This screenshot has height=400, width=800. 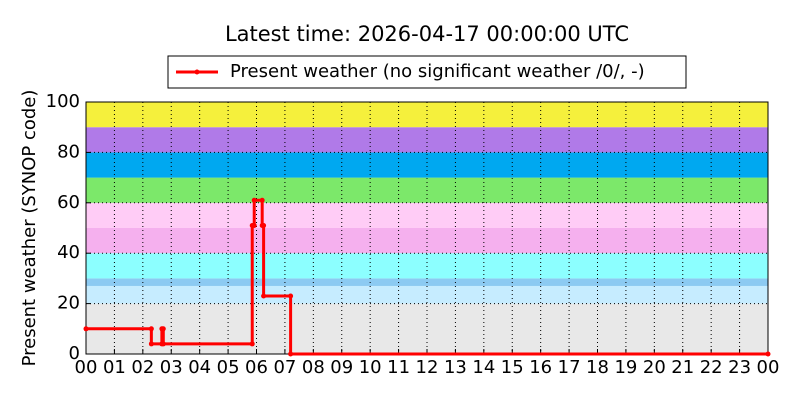 I want to click on x-tick-label: 20, so click(x=654, y=367).